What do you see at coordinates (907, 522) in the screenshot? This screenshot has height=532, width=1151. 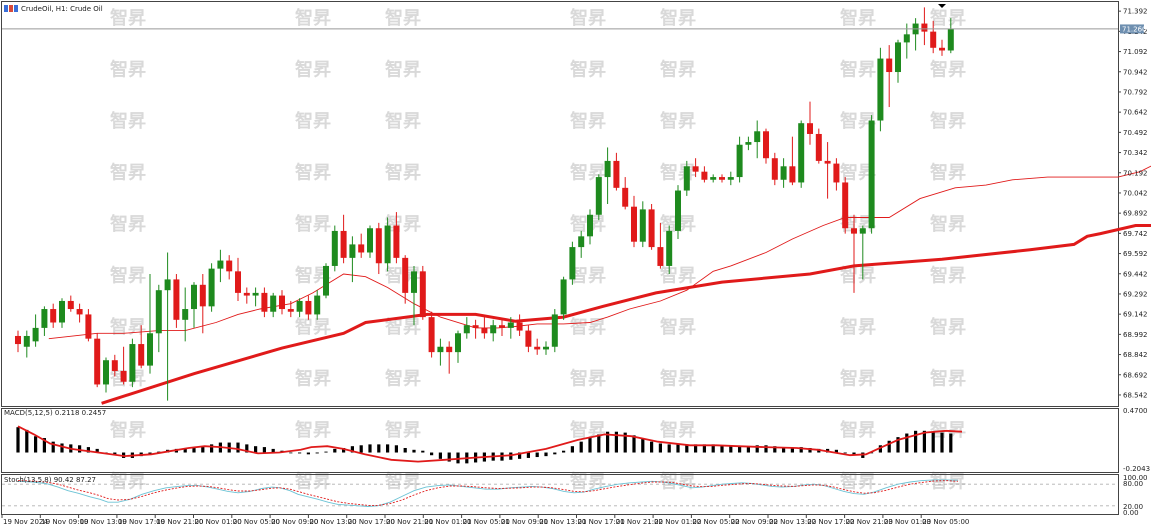 I see `time-axis-label: 23 Nov 01:00` at bounding box center [907, 522].